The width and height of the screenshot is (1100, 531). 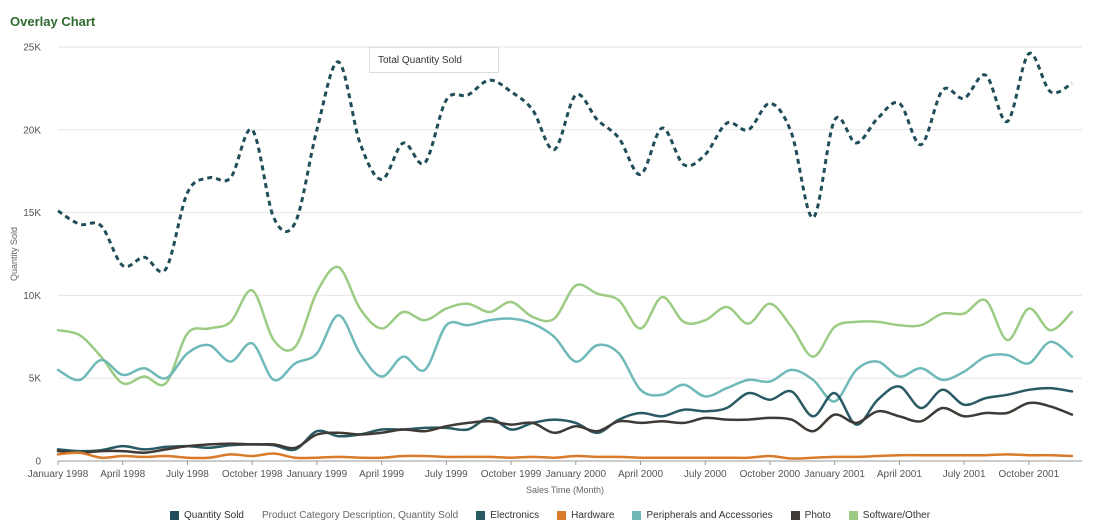 I want to click on legend-item-hardware: Hardware, so click(x=585, y=515).